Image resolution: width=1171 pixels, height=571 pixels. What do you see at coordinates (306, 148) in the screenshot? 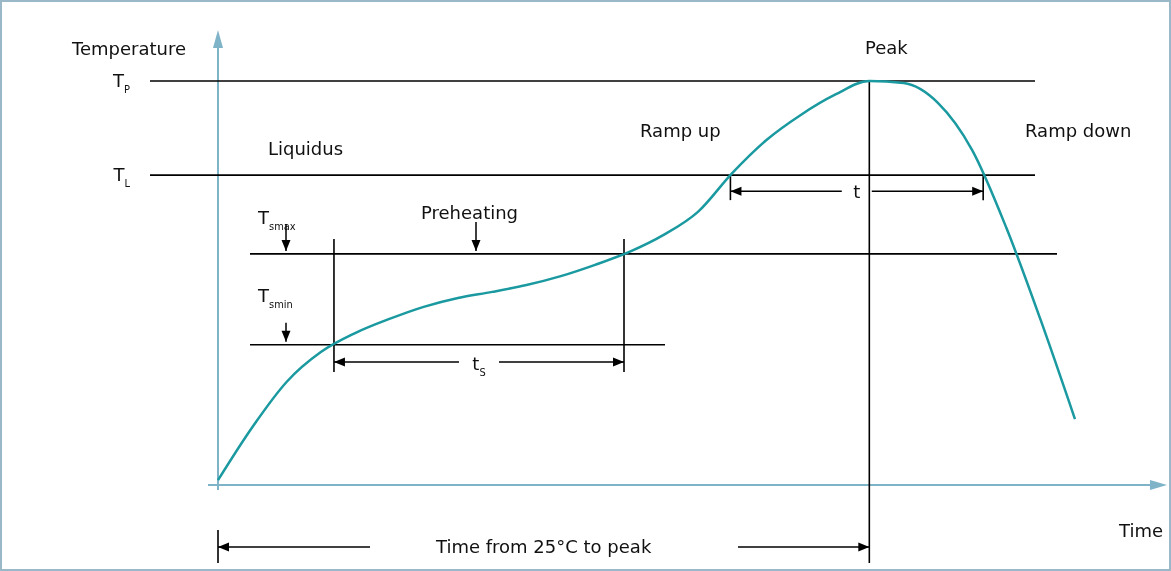
I see `annotation: Liquidus` at bounding box center [306, 148].